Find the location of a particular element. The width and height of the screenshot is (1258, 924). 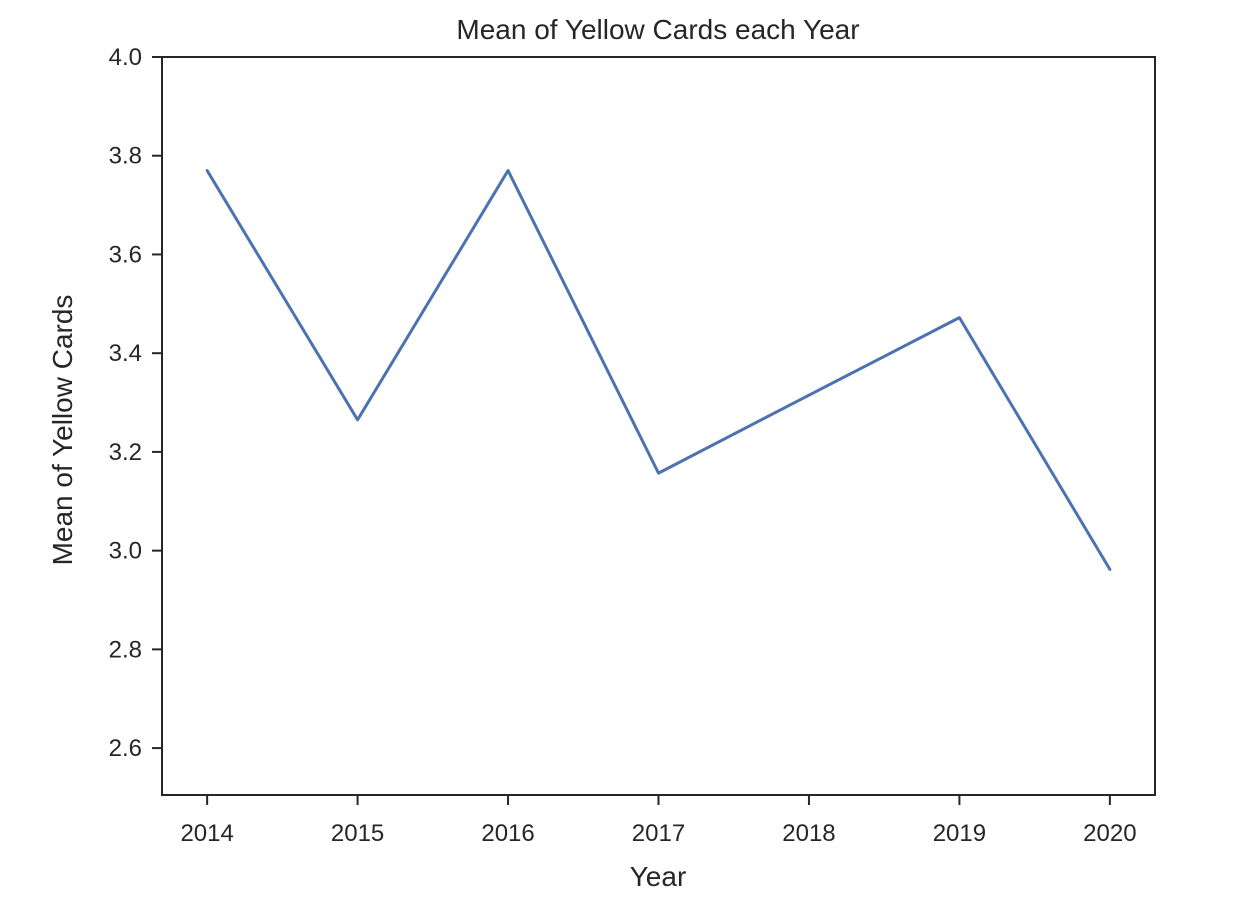

y-tick-label: 2.8 is located at coordinates (125, 649).